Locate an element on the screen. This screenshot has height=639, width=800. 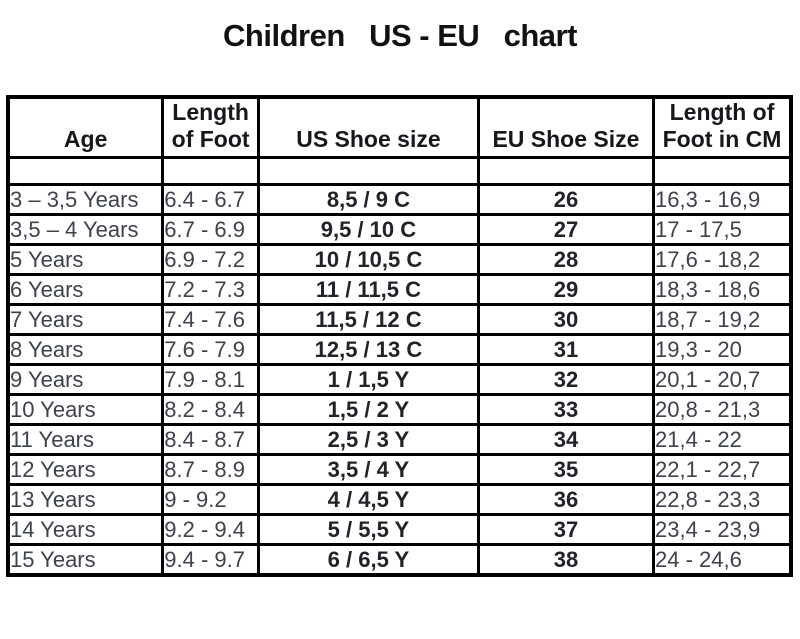
us-size-cell: 1,5 / 2 Y is located at coordinates (368, 410).